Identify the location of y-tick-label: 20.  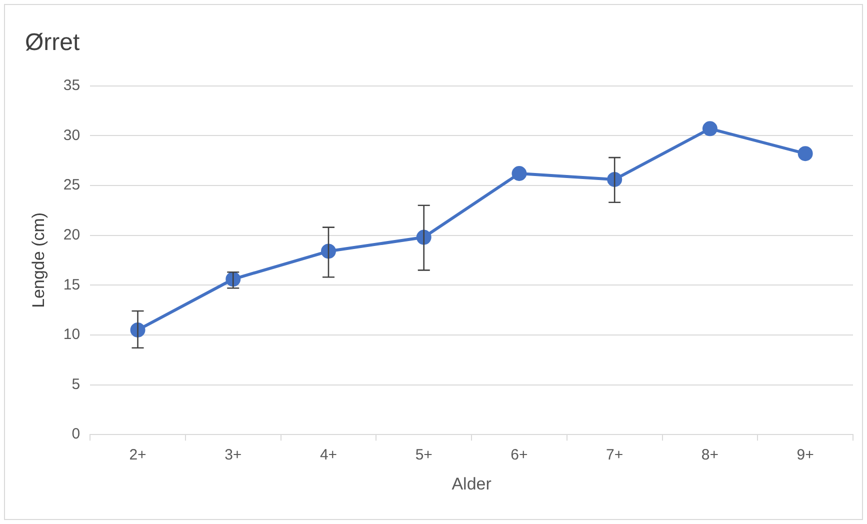
(71, 235).